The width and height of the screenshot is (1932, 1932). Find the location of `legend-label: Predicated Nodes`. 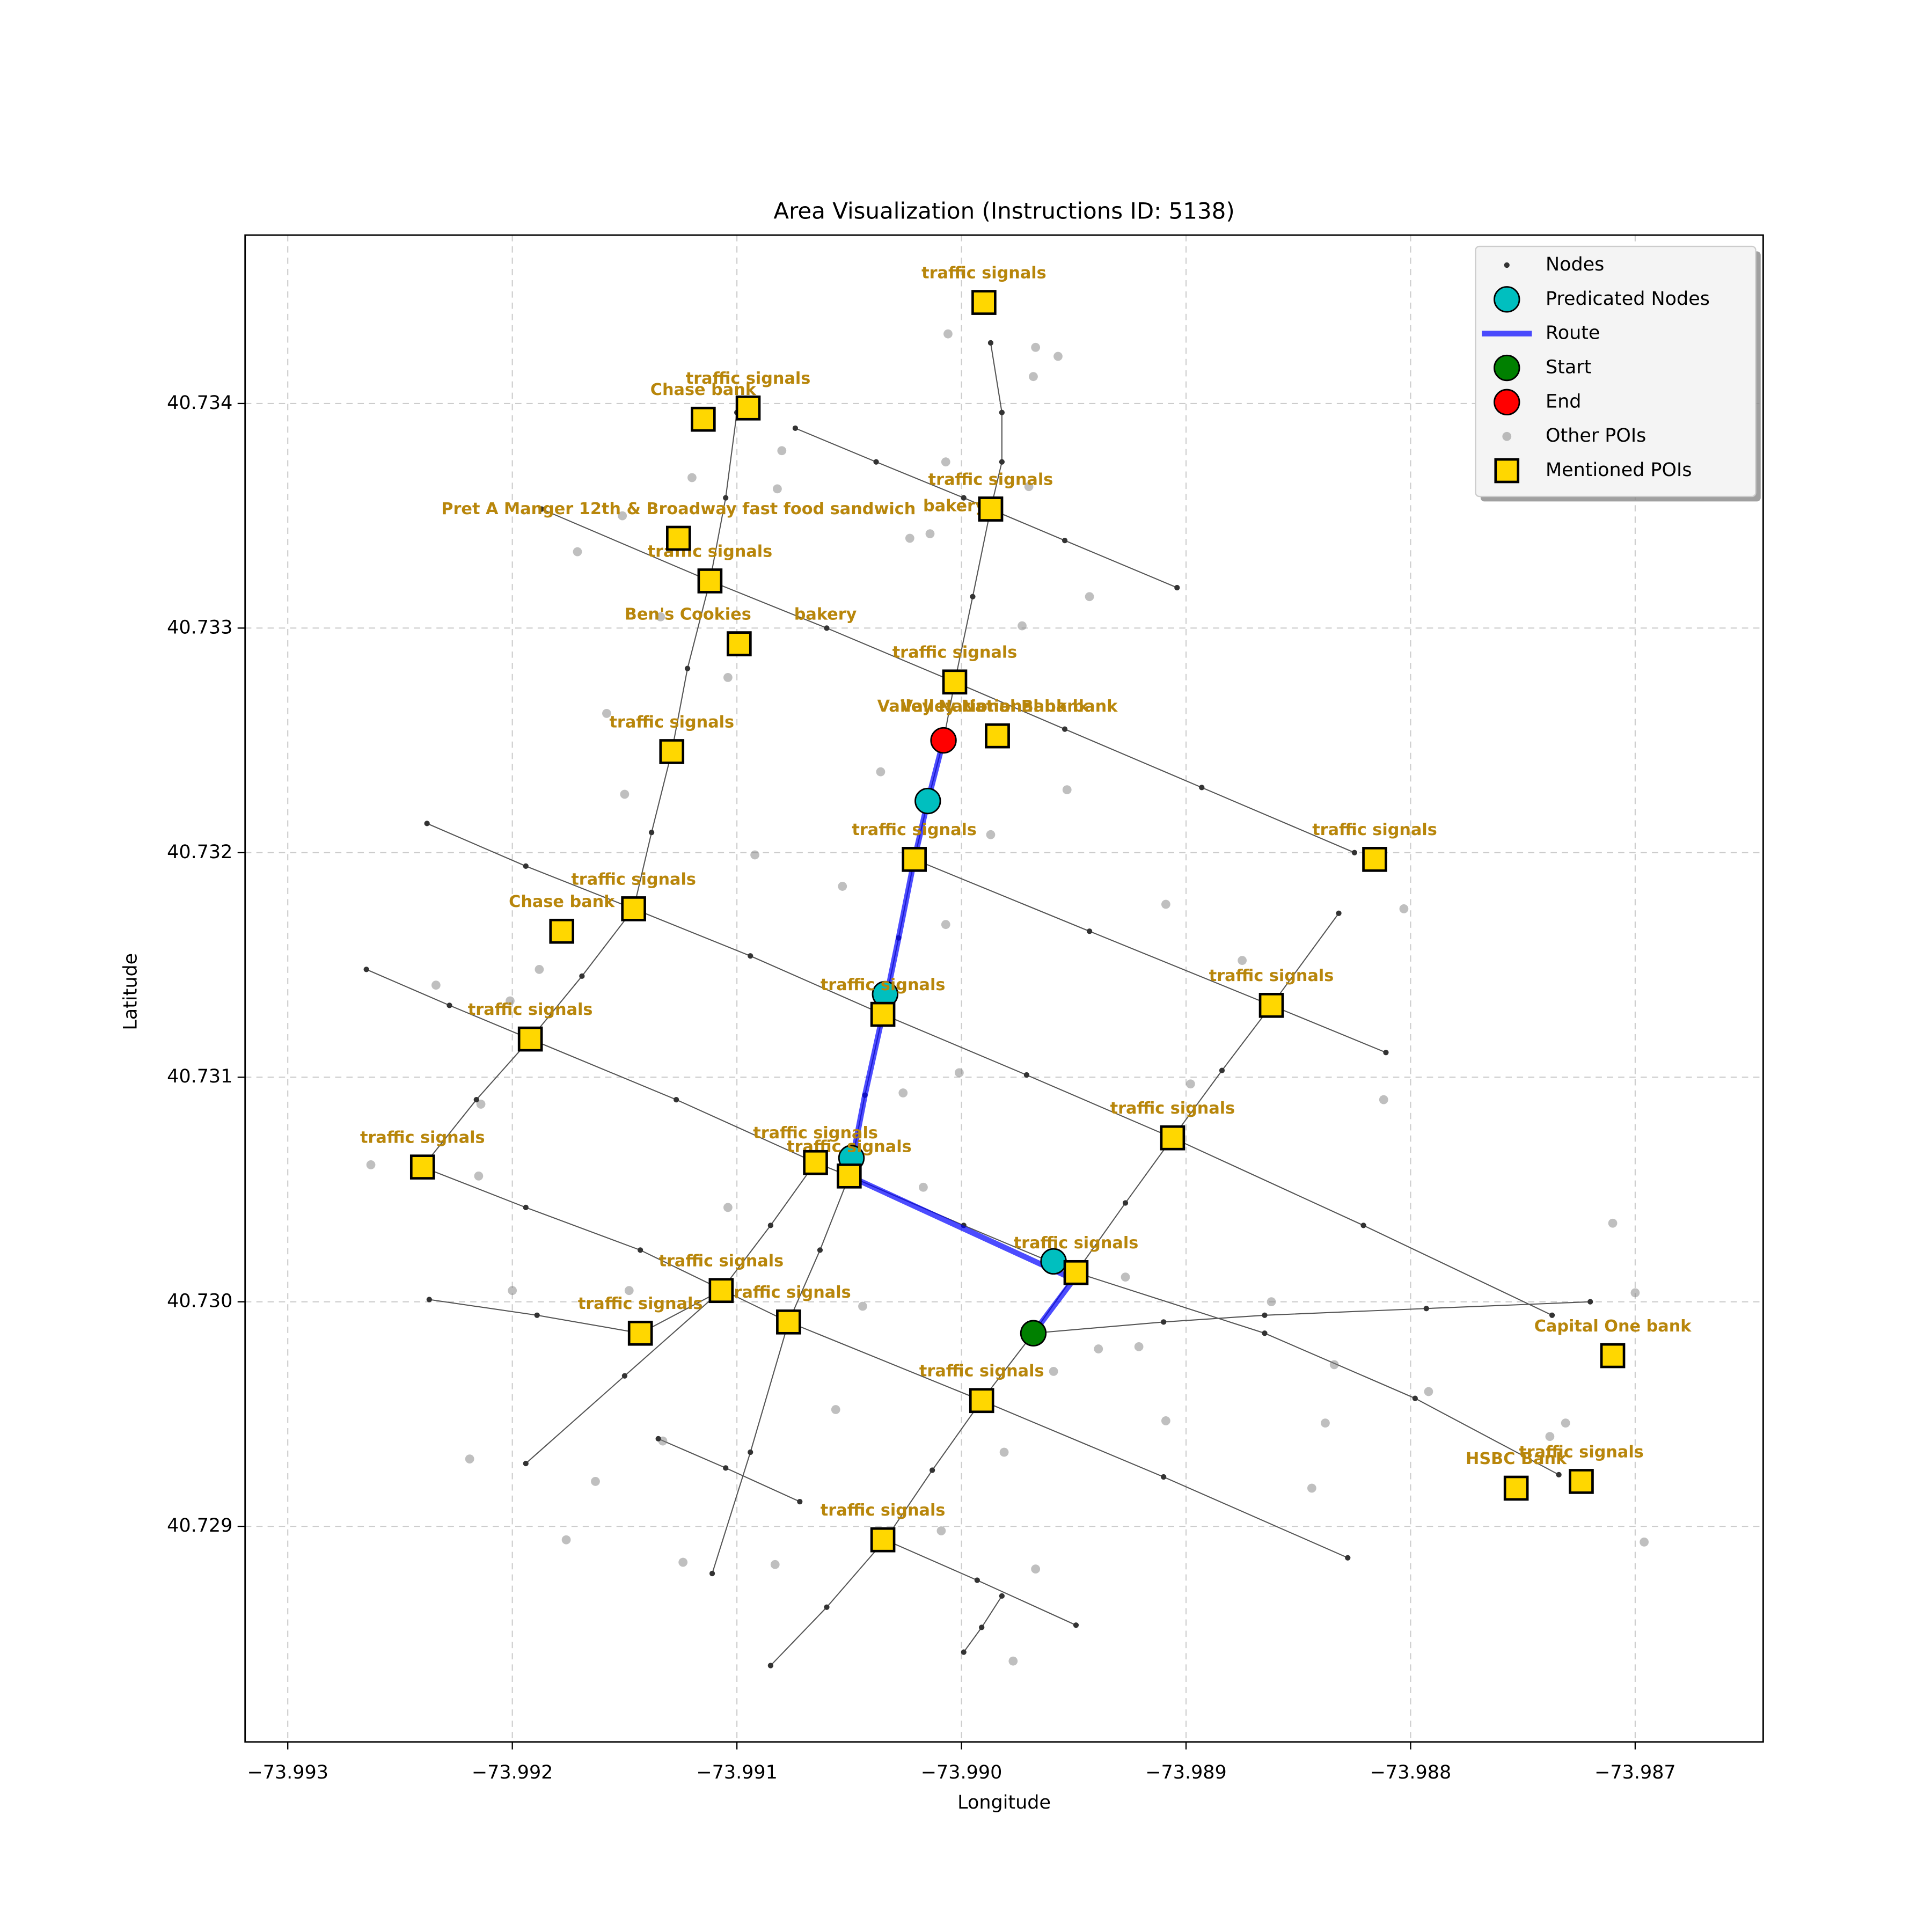

legend-label: Predicated Nodes is located at coordinates (1628, 299).